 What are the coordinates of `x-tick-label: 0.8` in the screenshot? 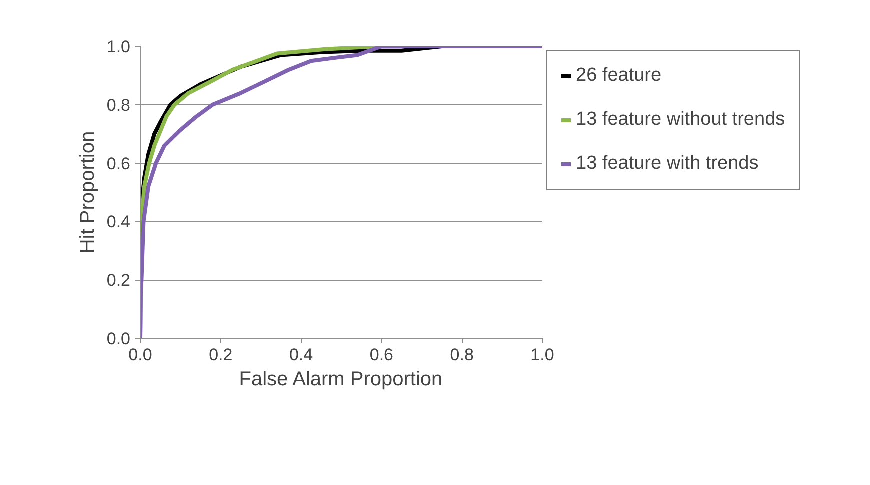 It's located at (462, 355).